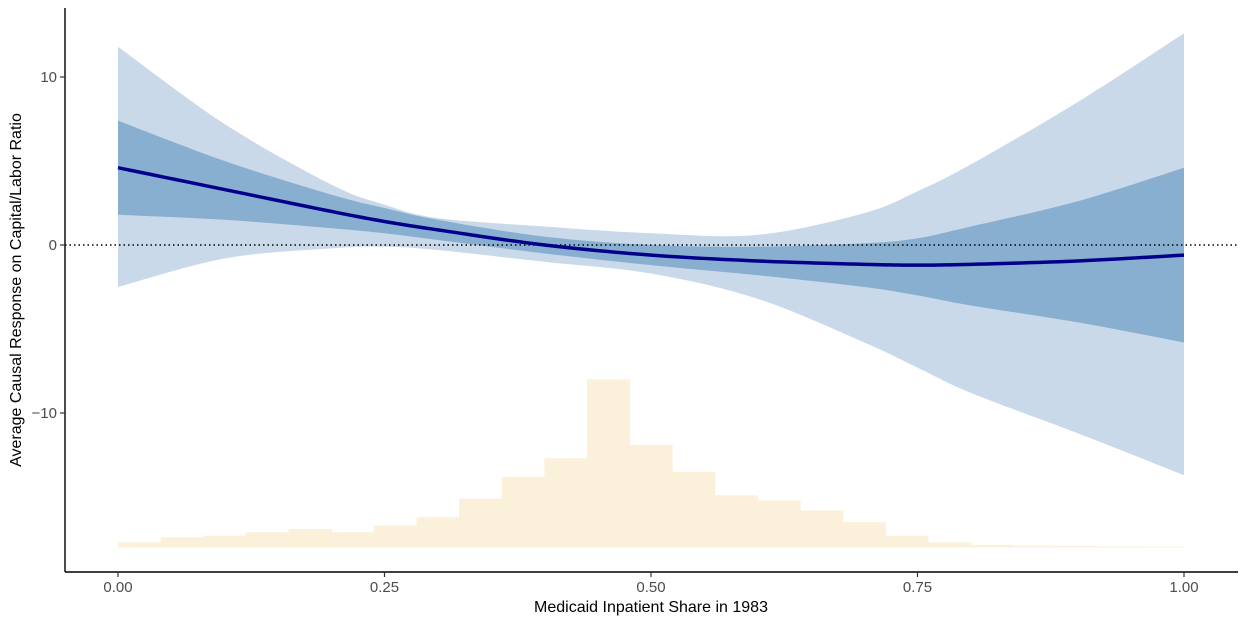 This screenshot has height=623, width=1246. I want to click on estimate-line, so click(651, 216).